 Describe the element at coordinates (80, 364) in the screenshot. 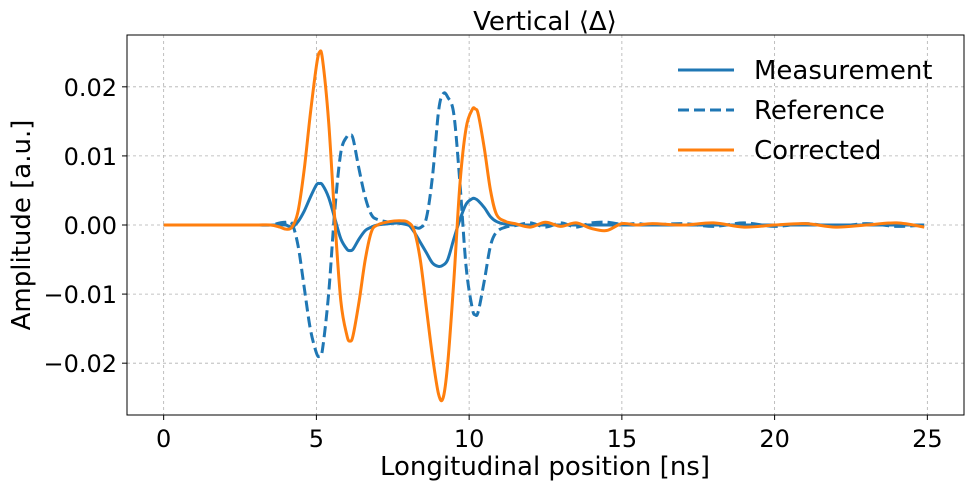

I see `y-tick-label: −0.02` at that location.